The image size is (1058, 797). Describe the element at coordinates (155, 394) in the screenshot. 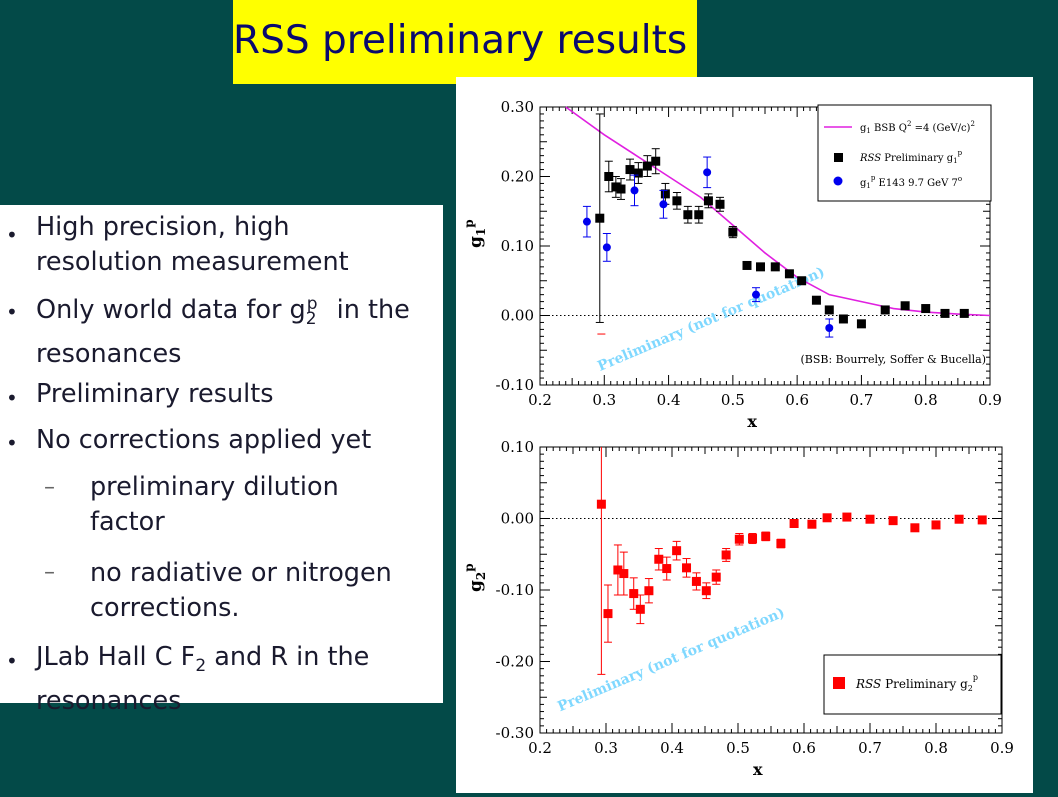

I see `bullet-3: Preliminary results` at that location.